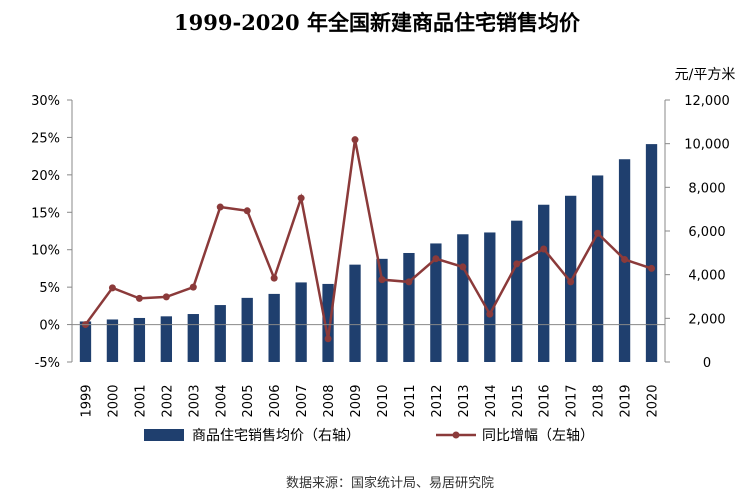 This screenshot has width=754, height=498. I want to click on right-axis-tick-label: 2,000, so click(706, 319).